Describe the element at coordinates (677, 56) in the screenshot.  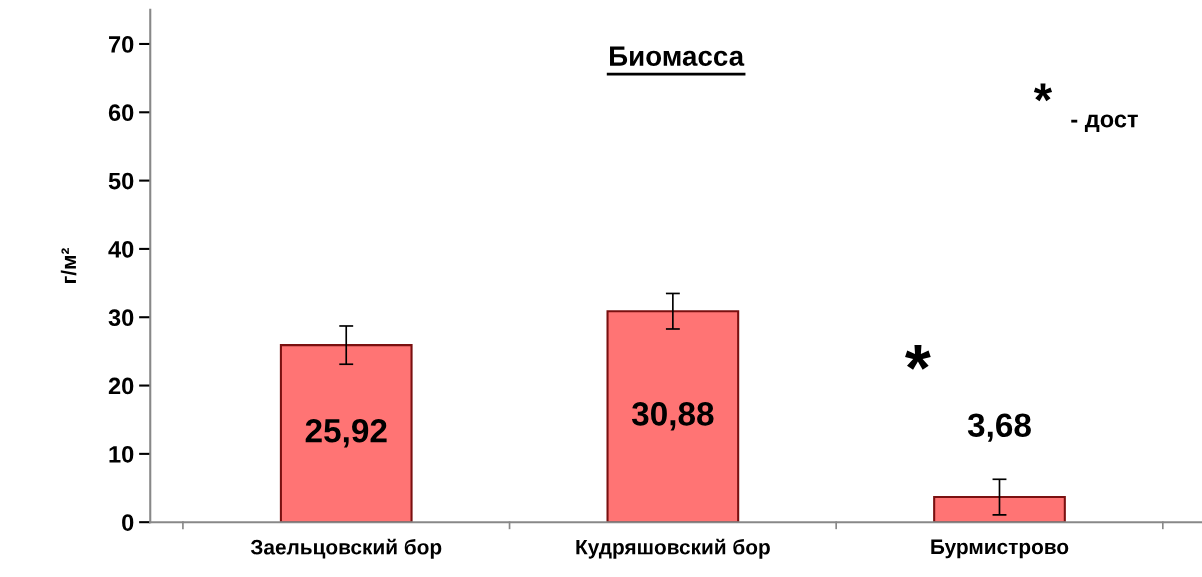
I see `text: Биомасса` at that location.